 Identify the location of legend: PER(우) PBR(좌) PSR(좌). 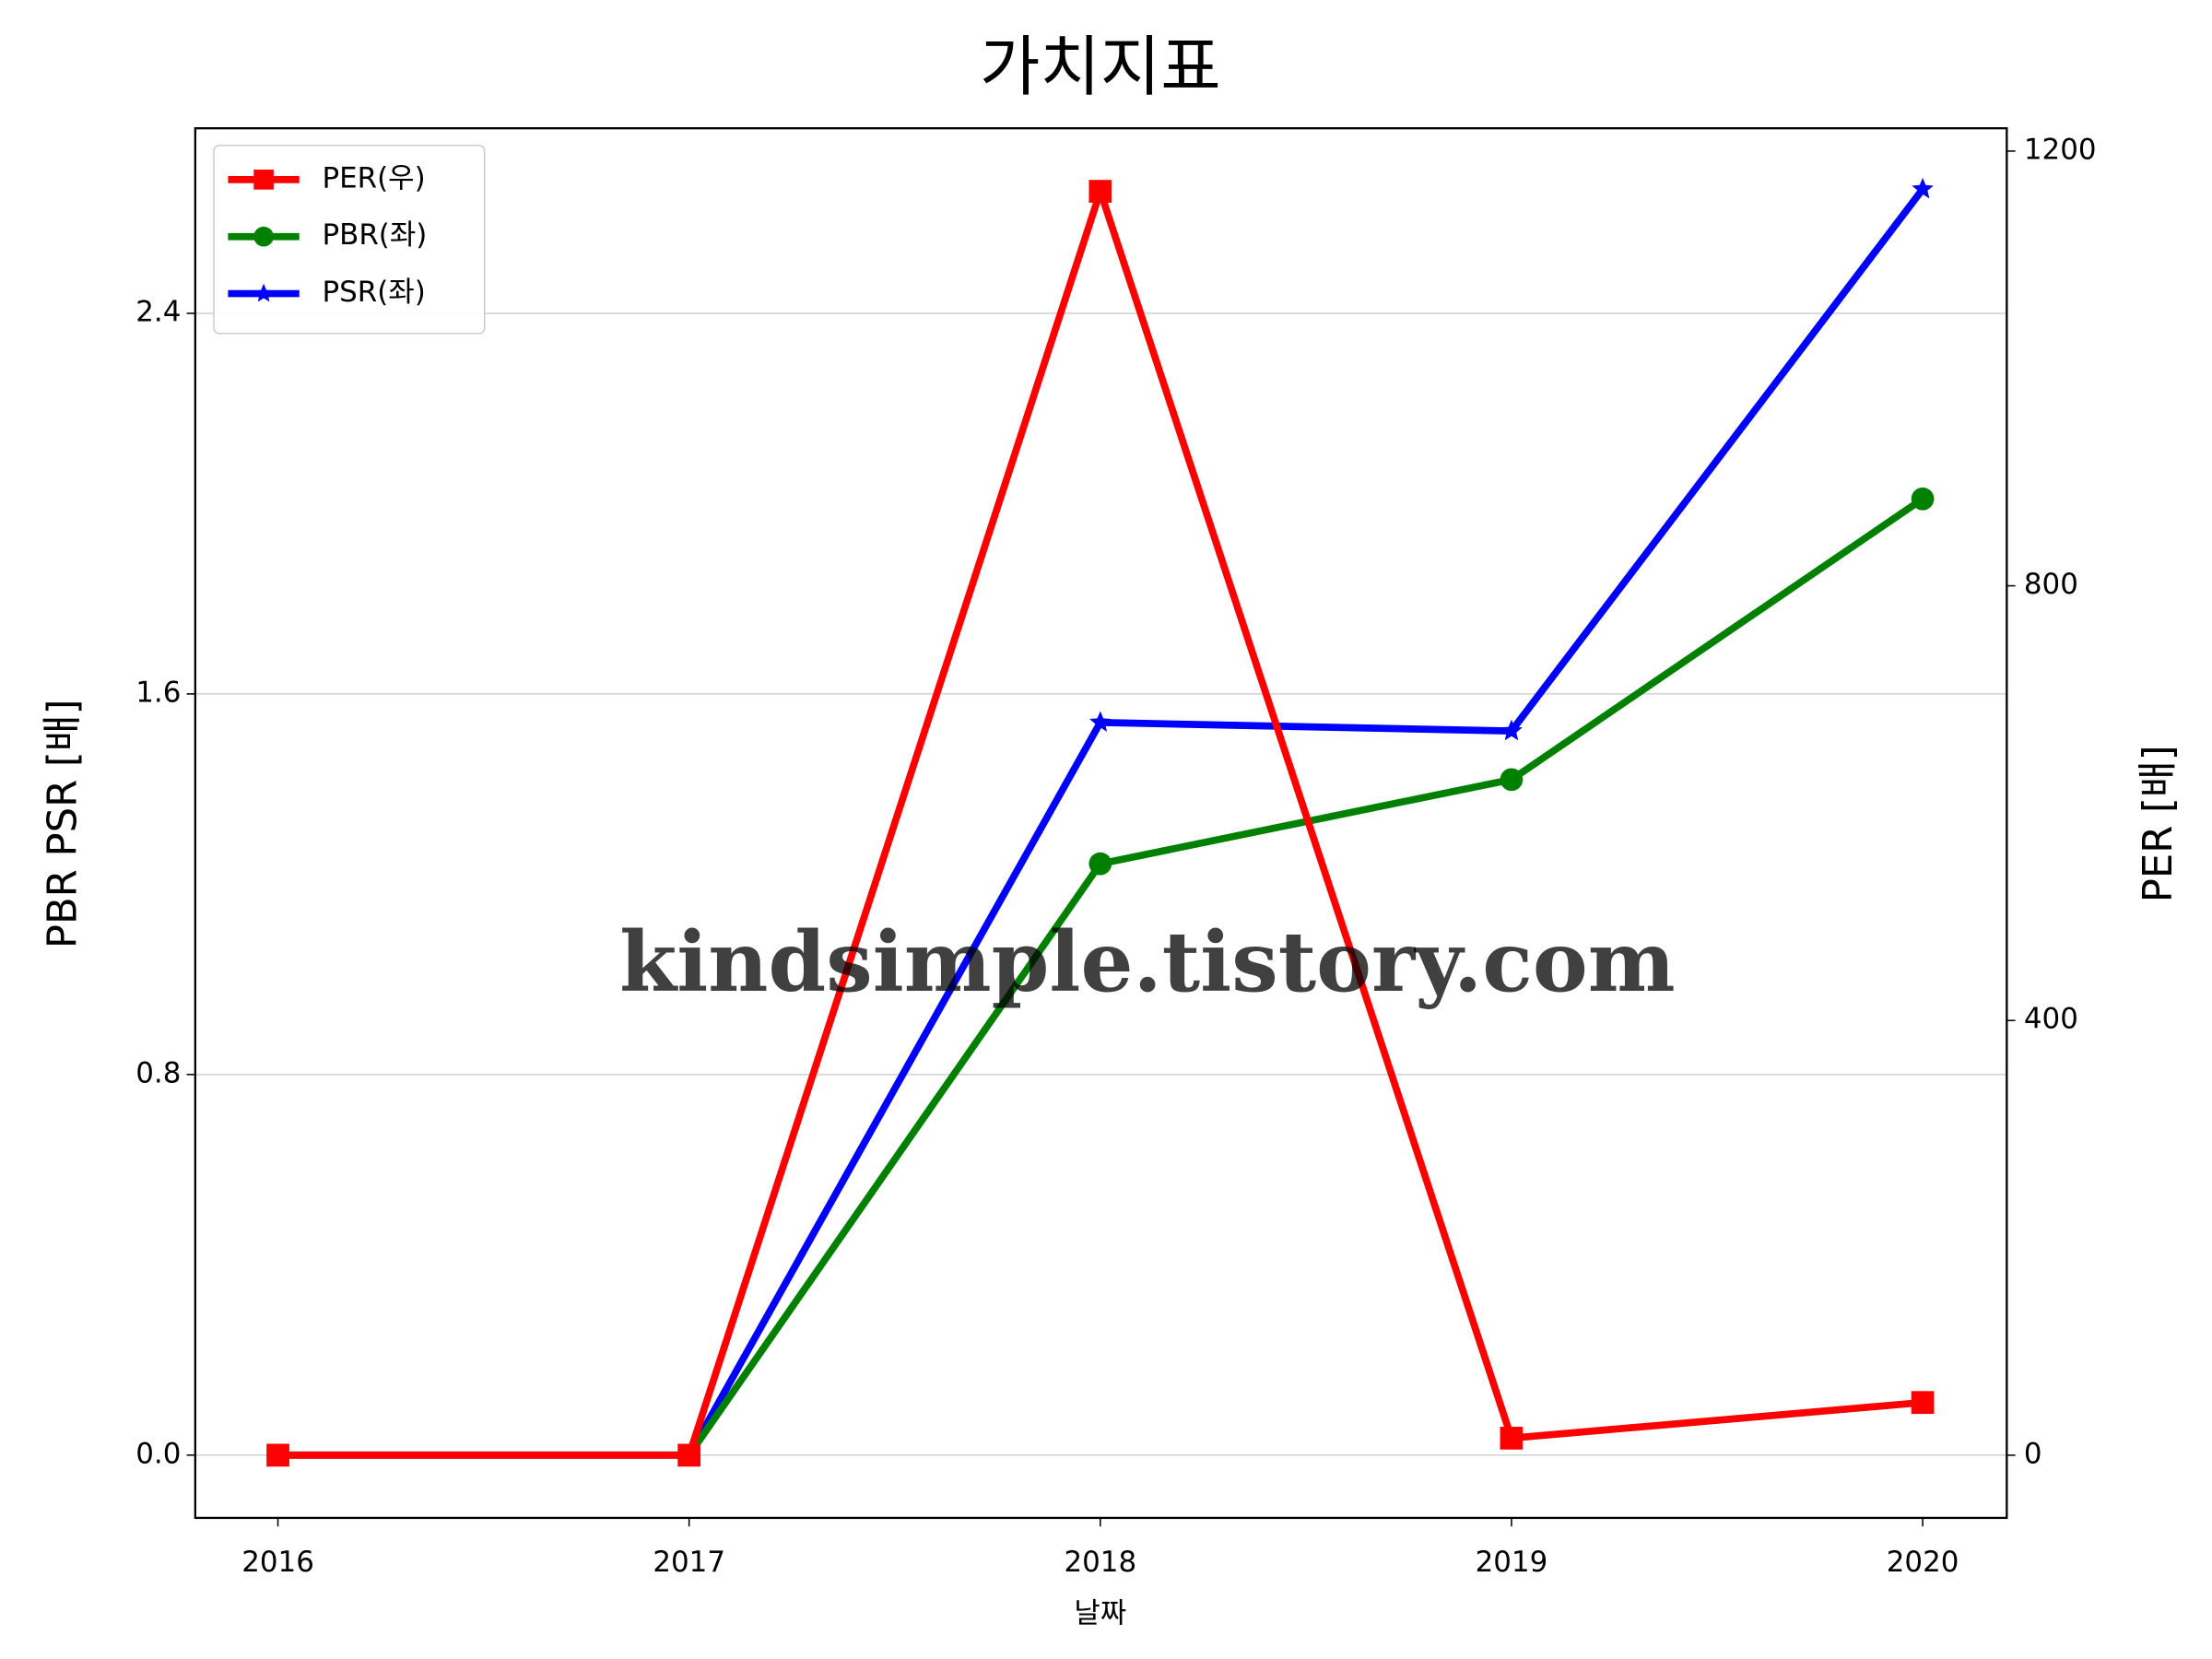
(349, 239).